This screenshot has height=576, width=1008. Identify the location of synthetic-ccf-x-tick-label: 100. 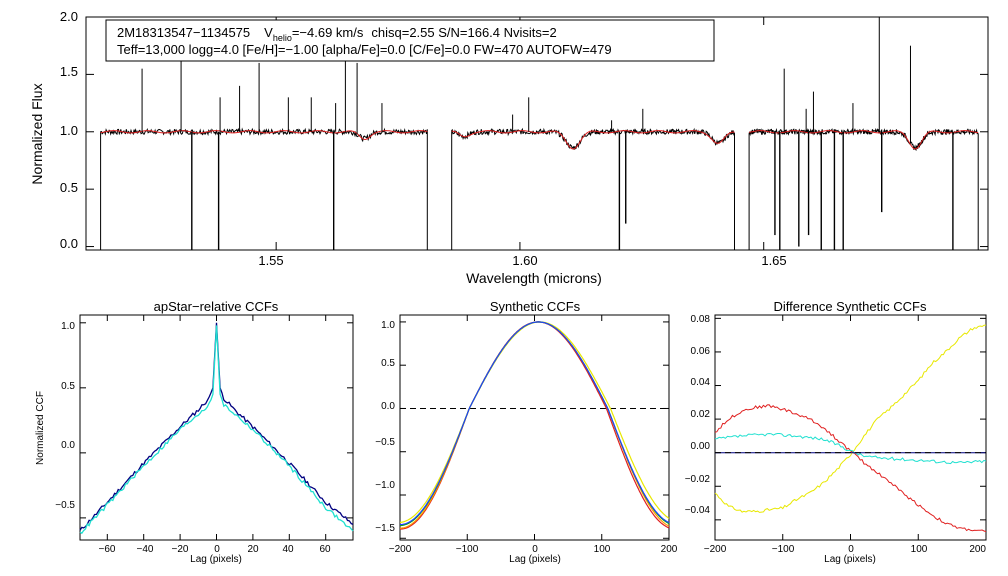
(602, 549).